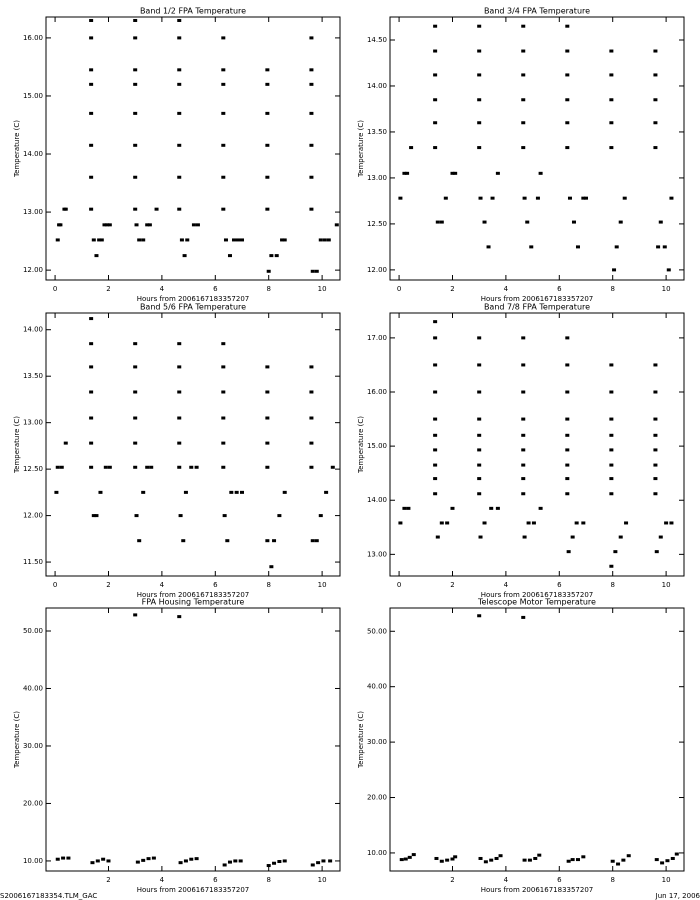 The height and width of the screenshot is (900, 700). Describe the element at coordinates (215, 289) in the screenshot. I see `x-tick-label: 6` at that location.